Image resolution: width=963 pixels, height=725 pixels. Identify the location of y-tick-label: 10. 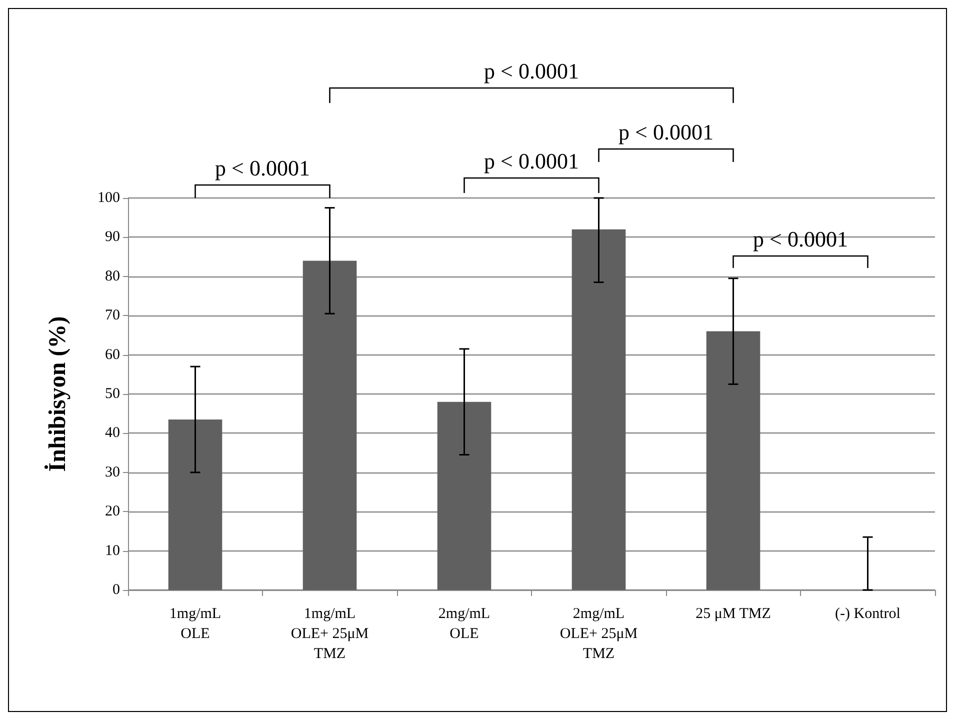
(112, 550).